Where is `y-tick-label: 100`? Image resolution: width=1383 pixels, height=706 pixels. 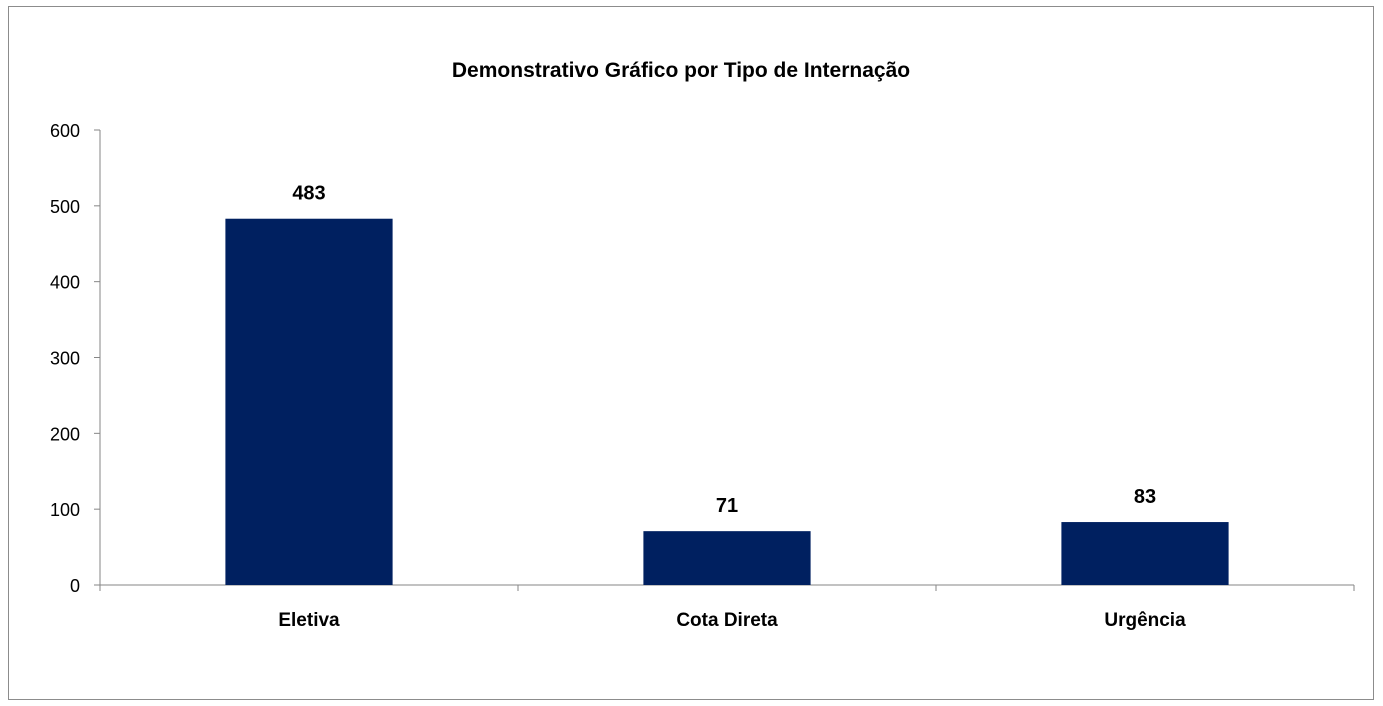
y-tick-label: 100 is located at coordinates (65, 510).